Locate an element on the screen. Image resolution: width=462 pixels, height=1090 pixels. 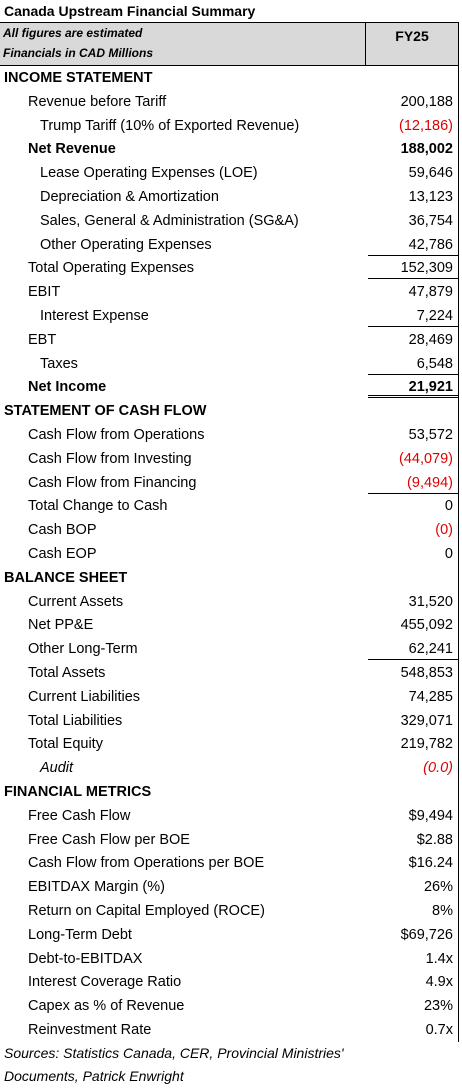
row-value: 53,572 is located at coordinates (430, 435).